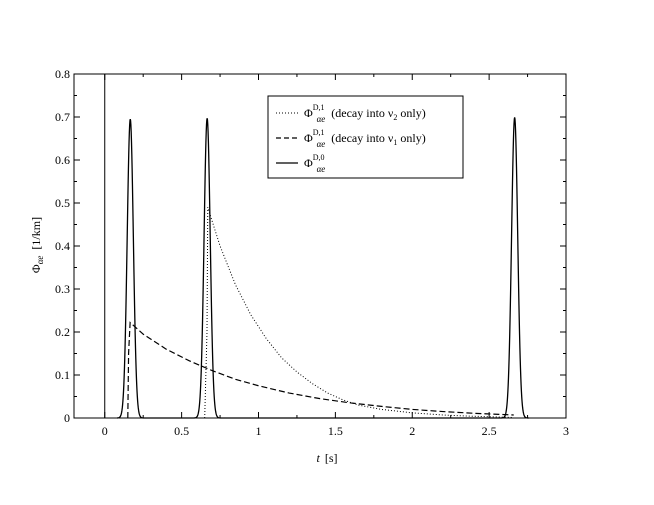 The image size is (654, 505). What do you see at coordinates (62, 289) in the screenshot?
I see `y-tick-label: 0.3` at bounding box center [62, 289].